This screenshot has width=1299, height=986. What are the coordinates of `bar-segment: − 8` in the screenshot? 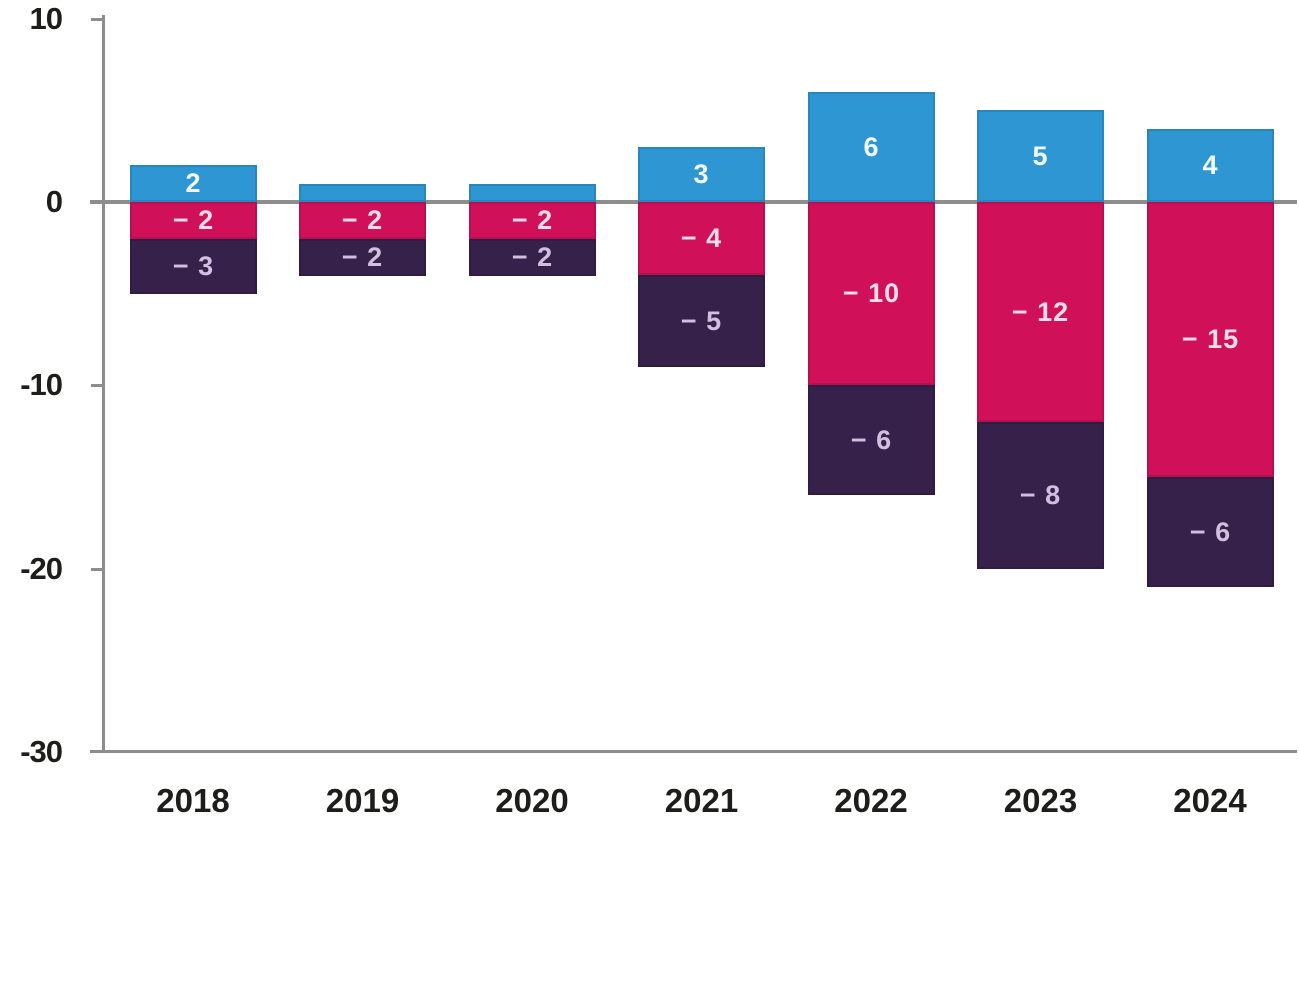 It's located at (1040, 495).